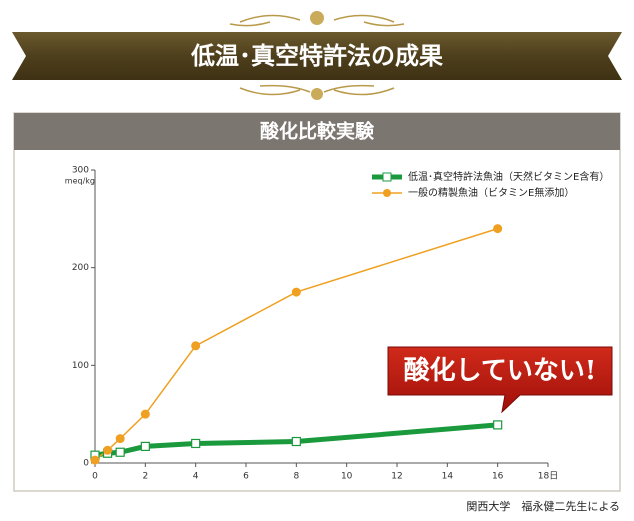  What do you see at coordinates (500, 371) in the screenshot?
I see `annotation: 酸化していない!` at bounding box center [500, 371].